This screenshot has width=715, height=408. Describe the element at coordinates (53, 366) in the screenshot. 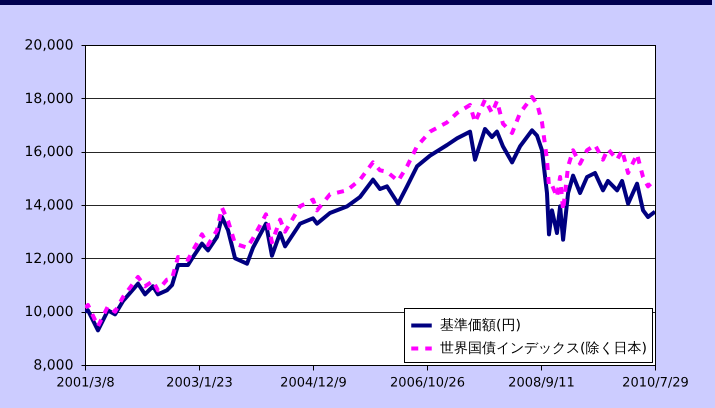

I see `y-tick-label: 8,000` at that location.